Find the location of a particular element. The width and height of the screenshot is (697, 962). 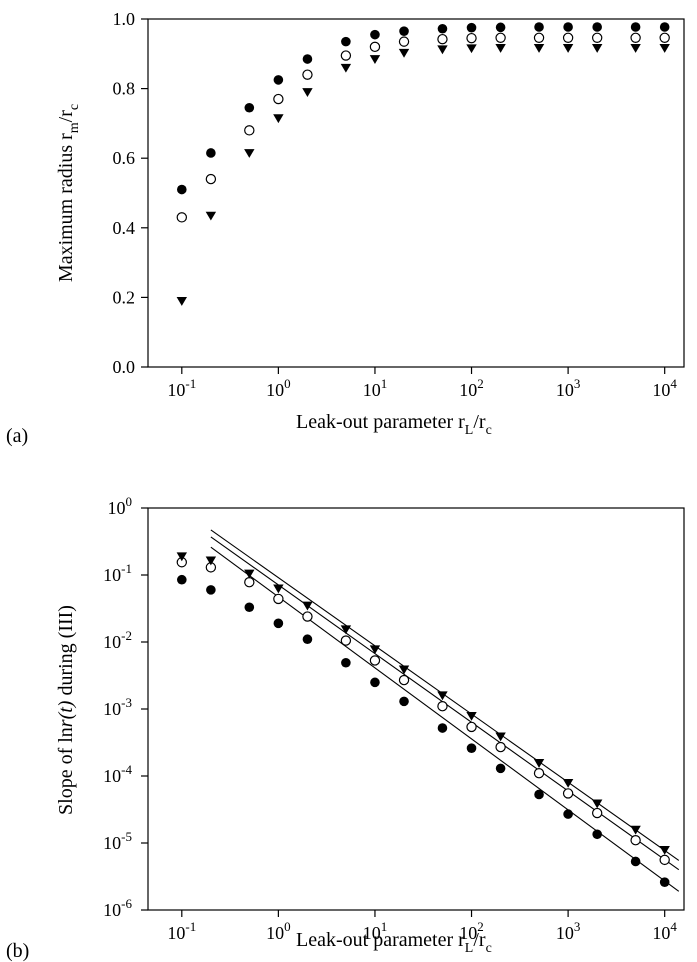

panel-a-x-tick-label: 10⁰ is located at coordinates (278, 388).